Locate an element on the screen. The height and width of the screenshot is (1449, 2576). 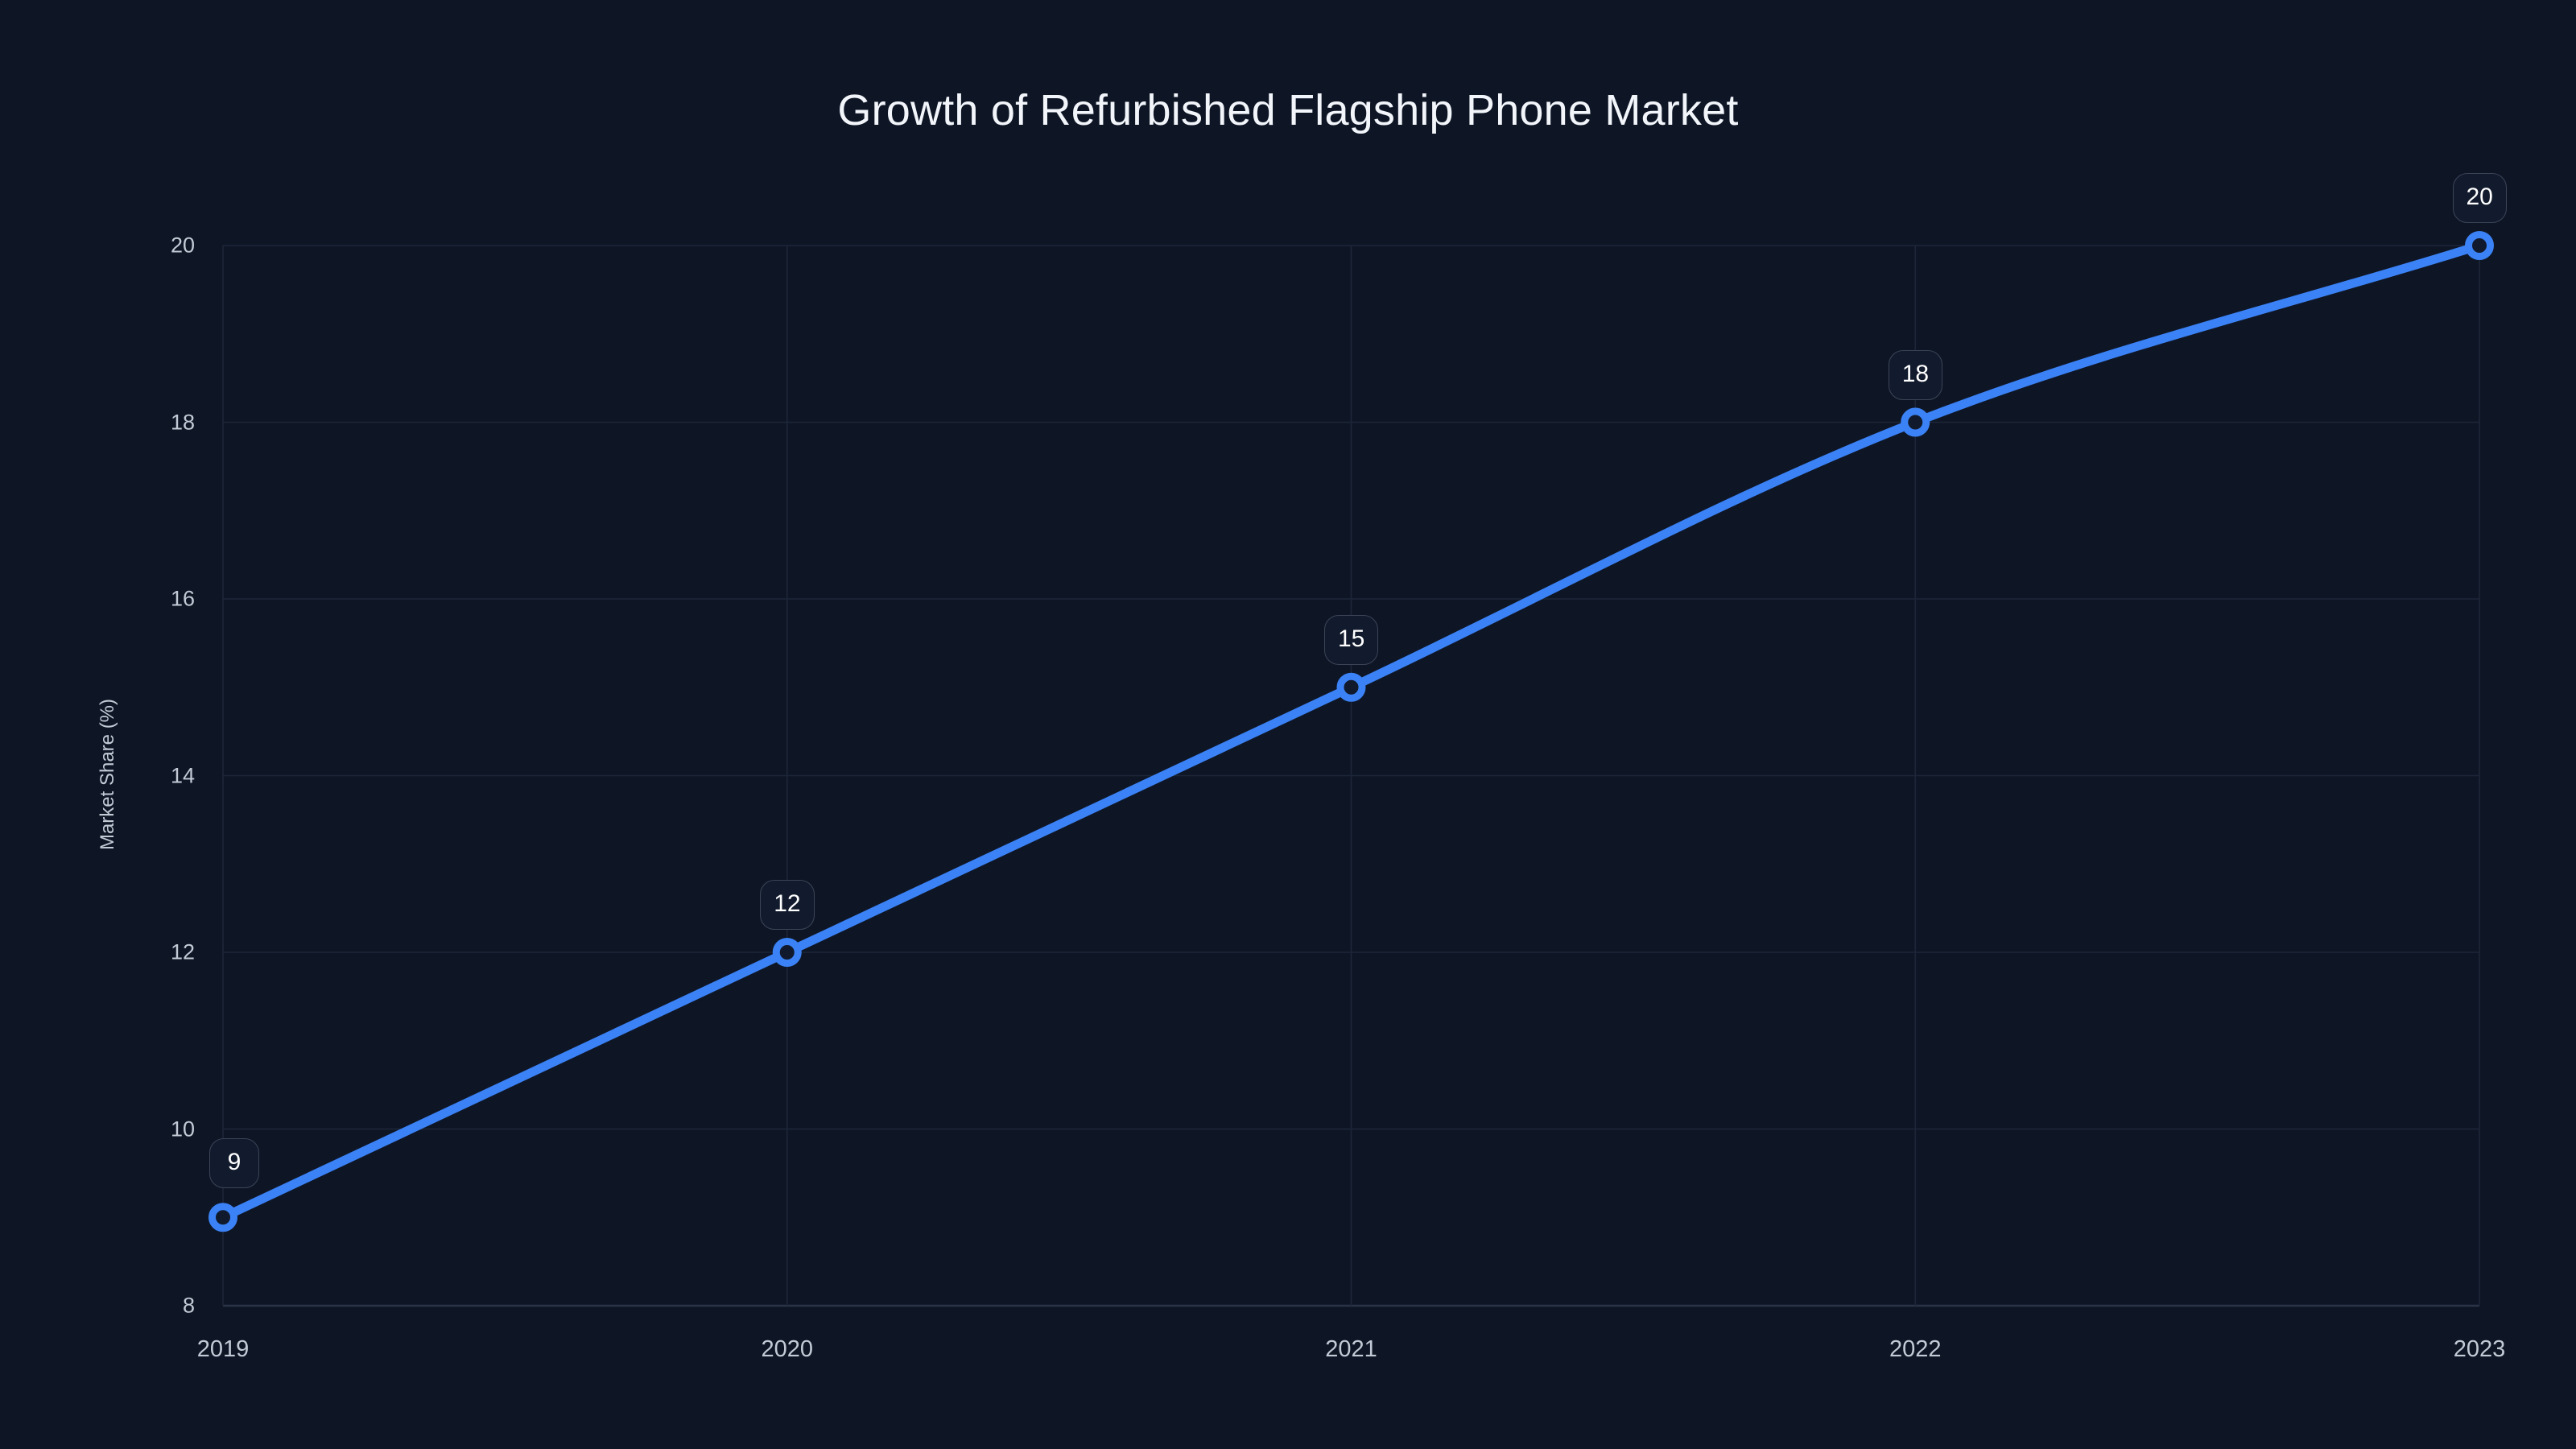
y-axis-tick-18: 18 is located at coordinates (182, 422).